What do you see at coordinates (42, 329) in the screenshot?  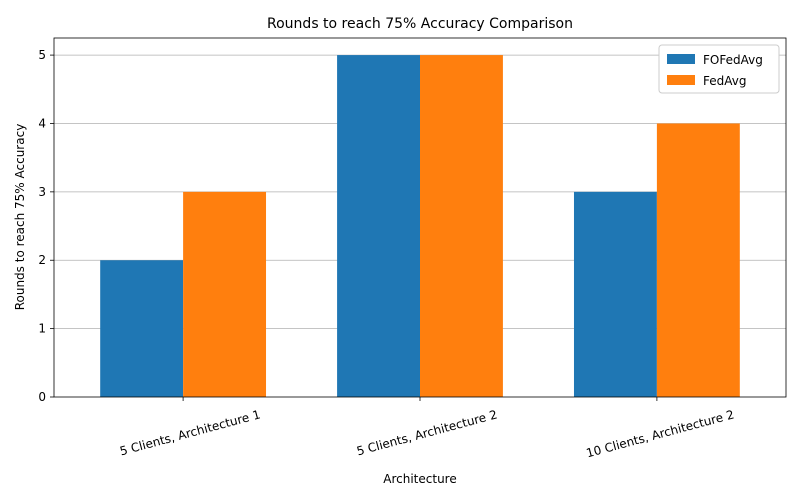 I see `y-tick-label: 1` at bounding box center [42, 329].